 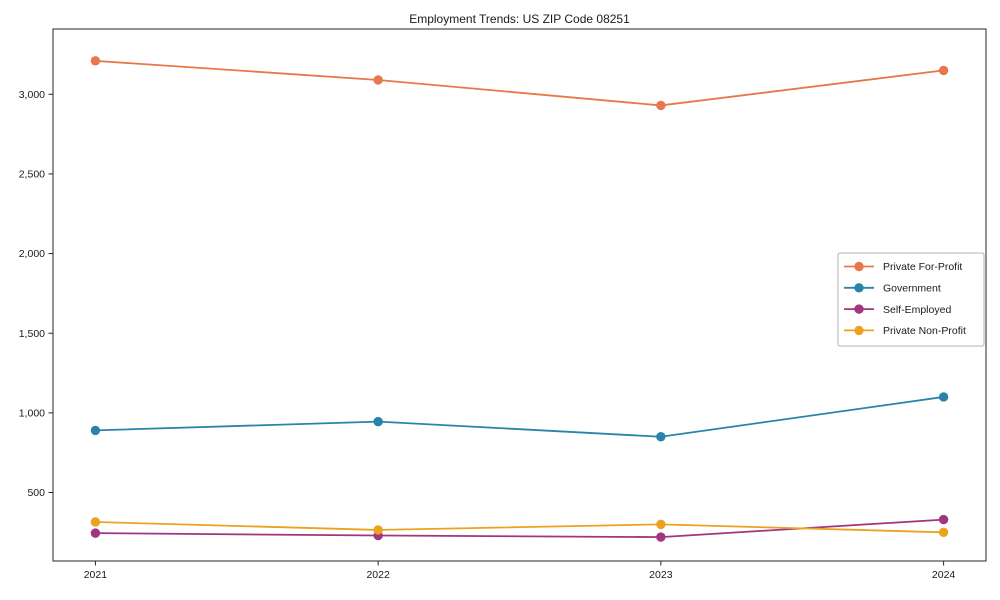 What do you see at coordinates (378, 575) in the screenshot?
I see `x-tick-label: 2022` at bounding box center [378, 575].